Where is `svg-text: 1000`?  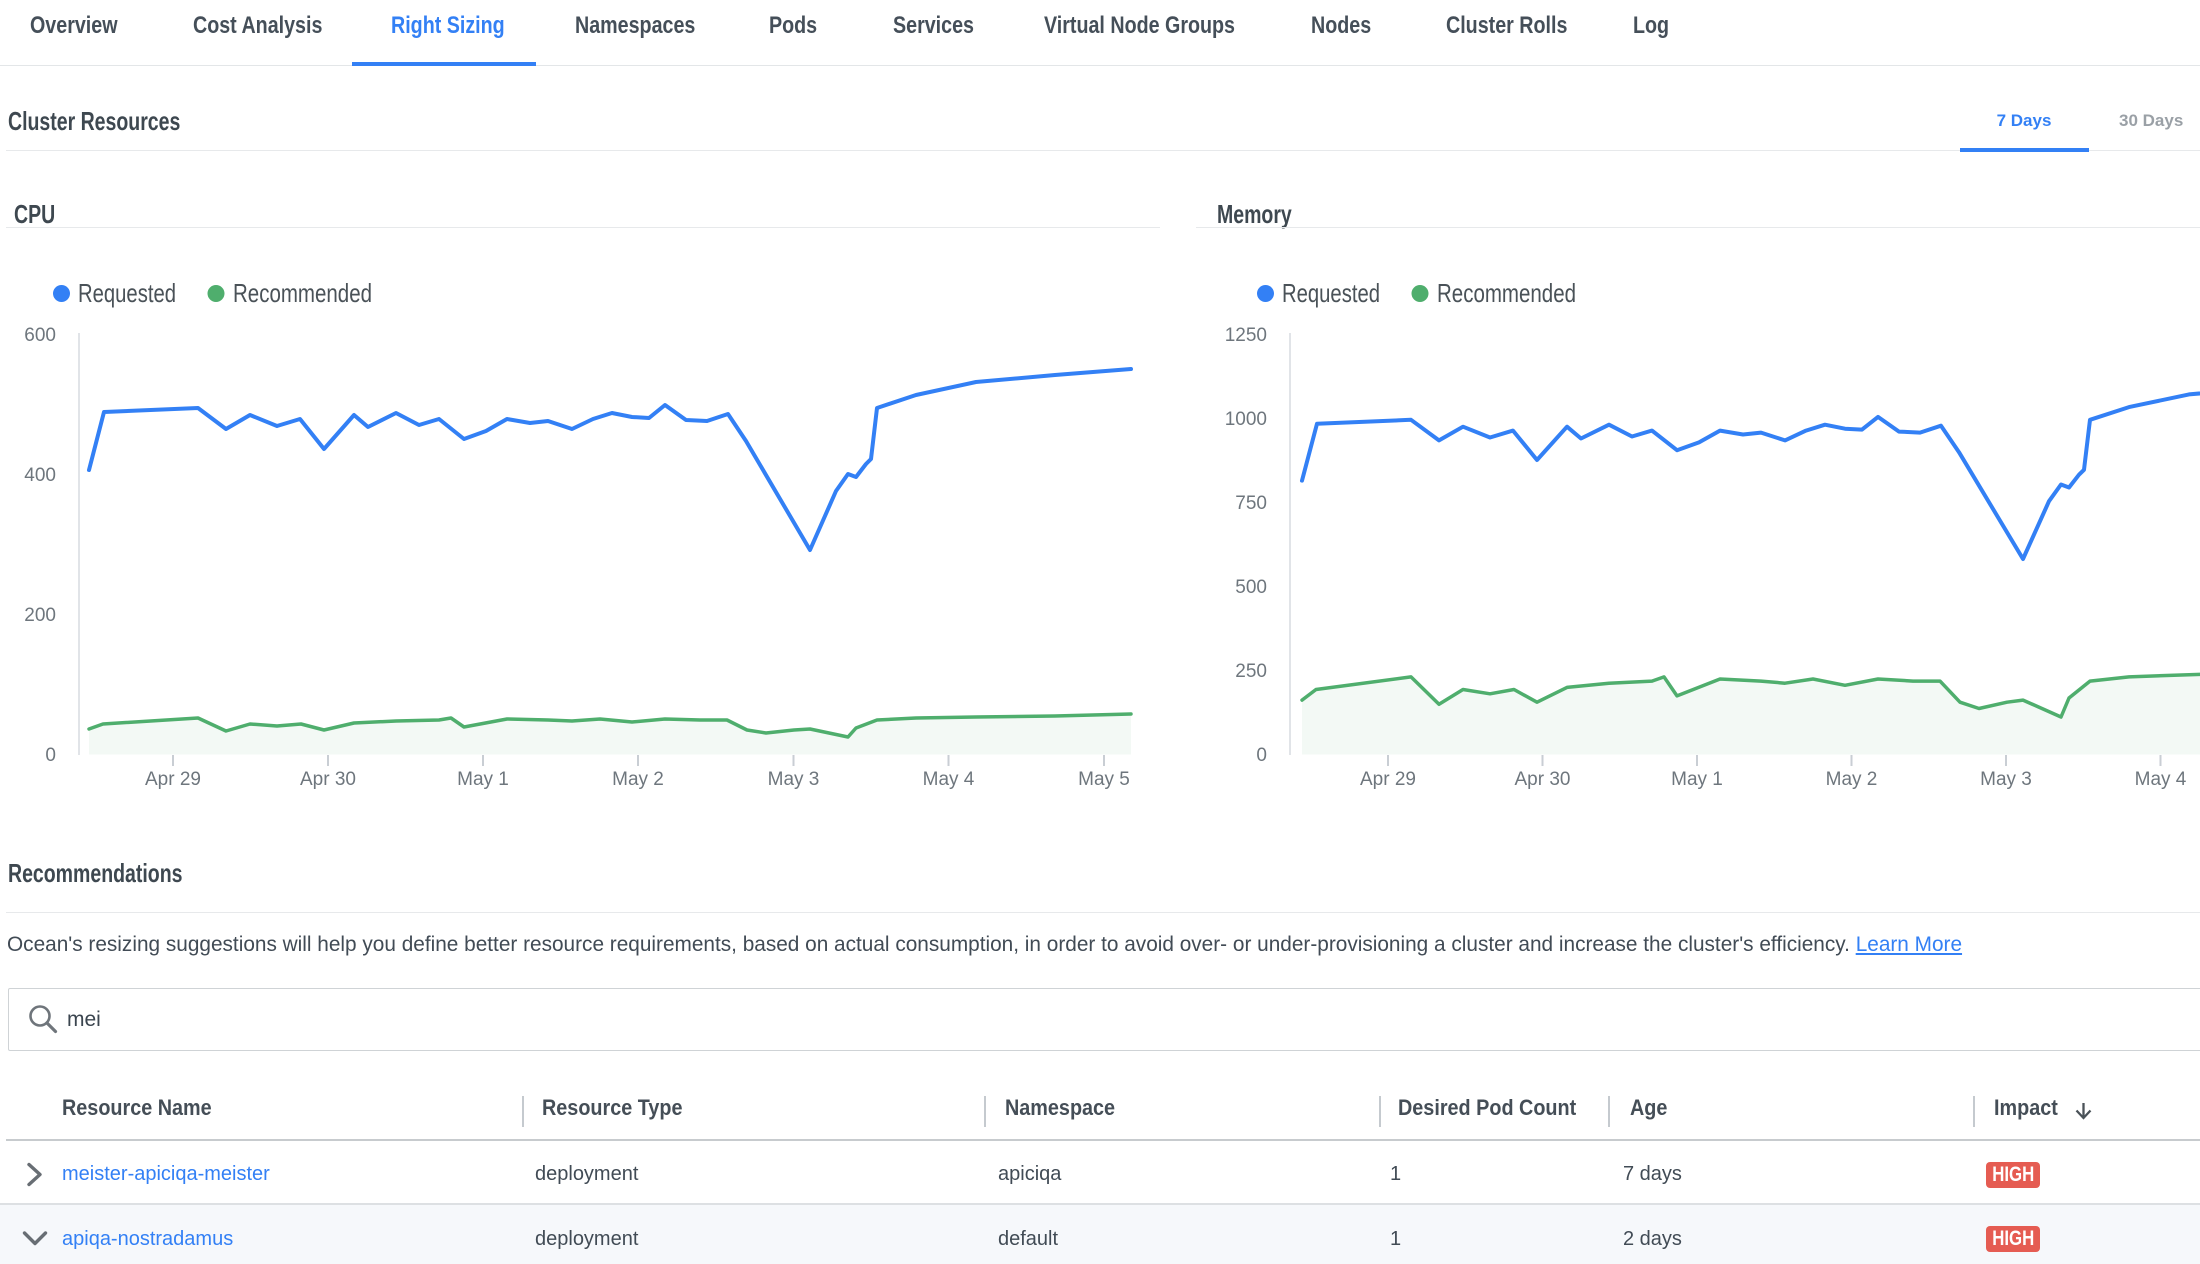
svg-text: 1000 is located at coordinates (1246, 419).